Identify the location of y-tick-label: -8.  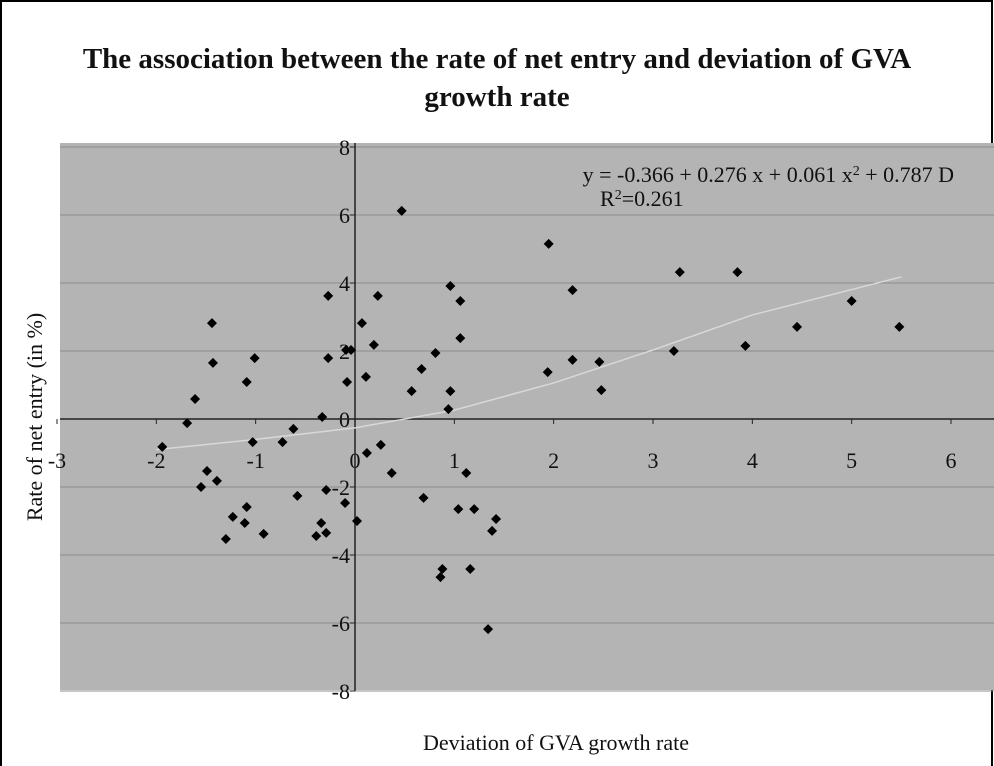
(341, 691).